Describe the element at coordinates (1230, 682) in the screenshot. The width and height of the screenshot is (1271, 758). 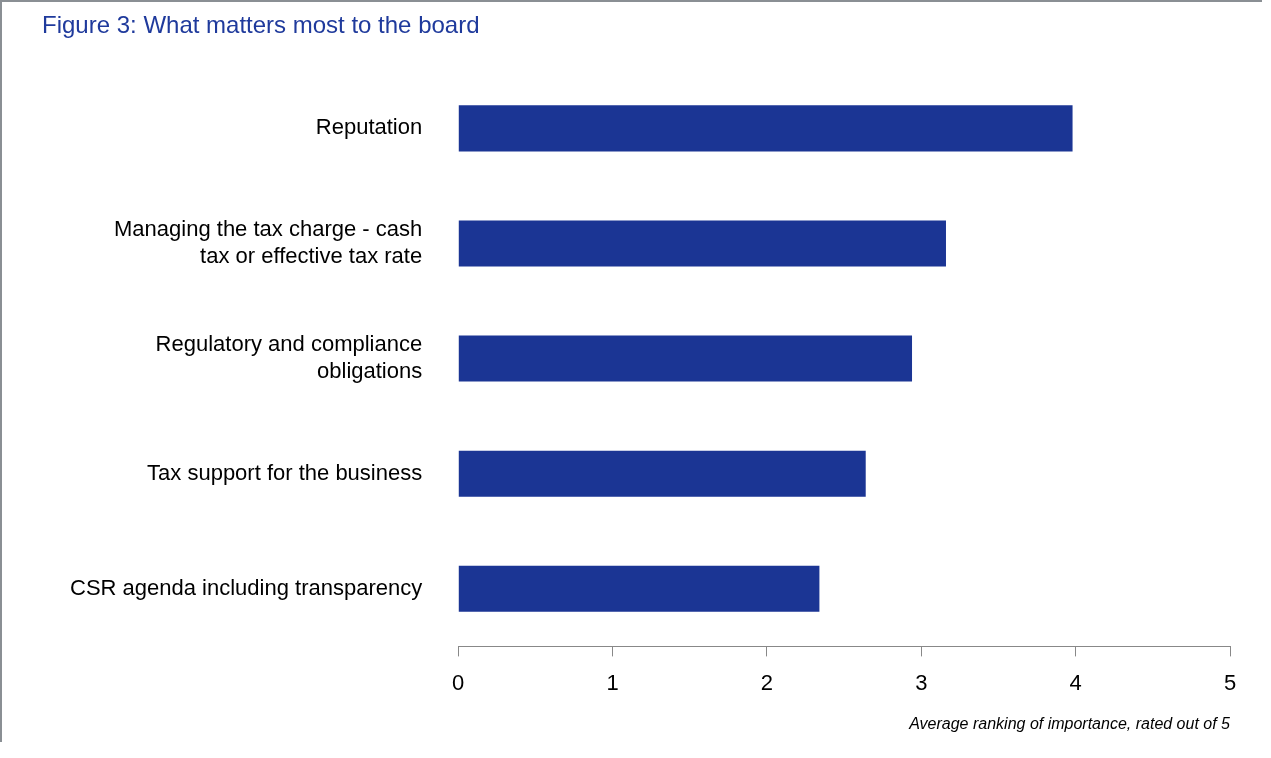
I see `x-tick-label: 5` at that location.